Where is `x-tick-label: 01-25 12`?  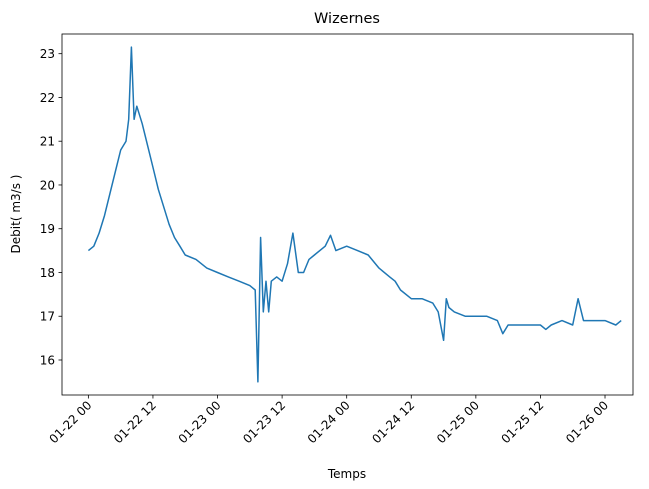 x-tick-label: 01-25 12 is located at coordinates (523, 422).